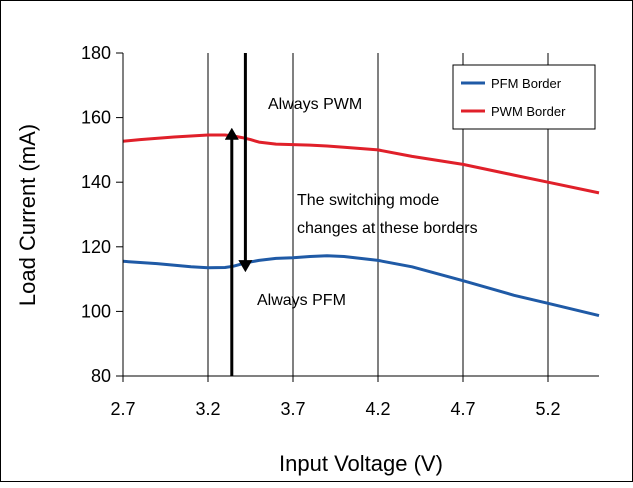  What do you see at coordinates (301, 300) in the screenshot?
I see `annotation-text: Always PFM` at bounding box center [301, 300].